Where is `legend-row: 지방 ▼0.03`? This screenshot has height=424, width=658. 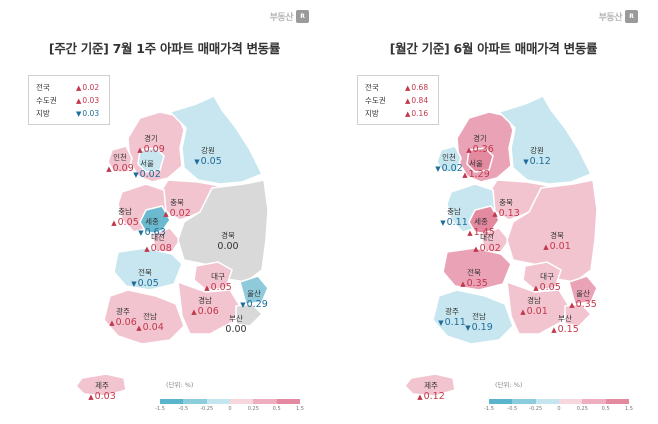
legend-row: 지방 ▼0.03 is located at coordinates (71, 113).